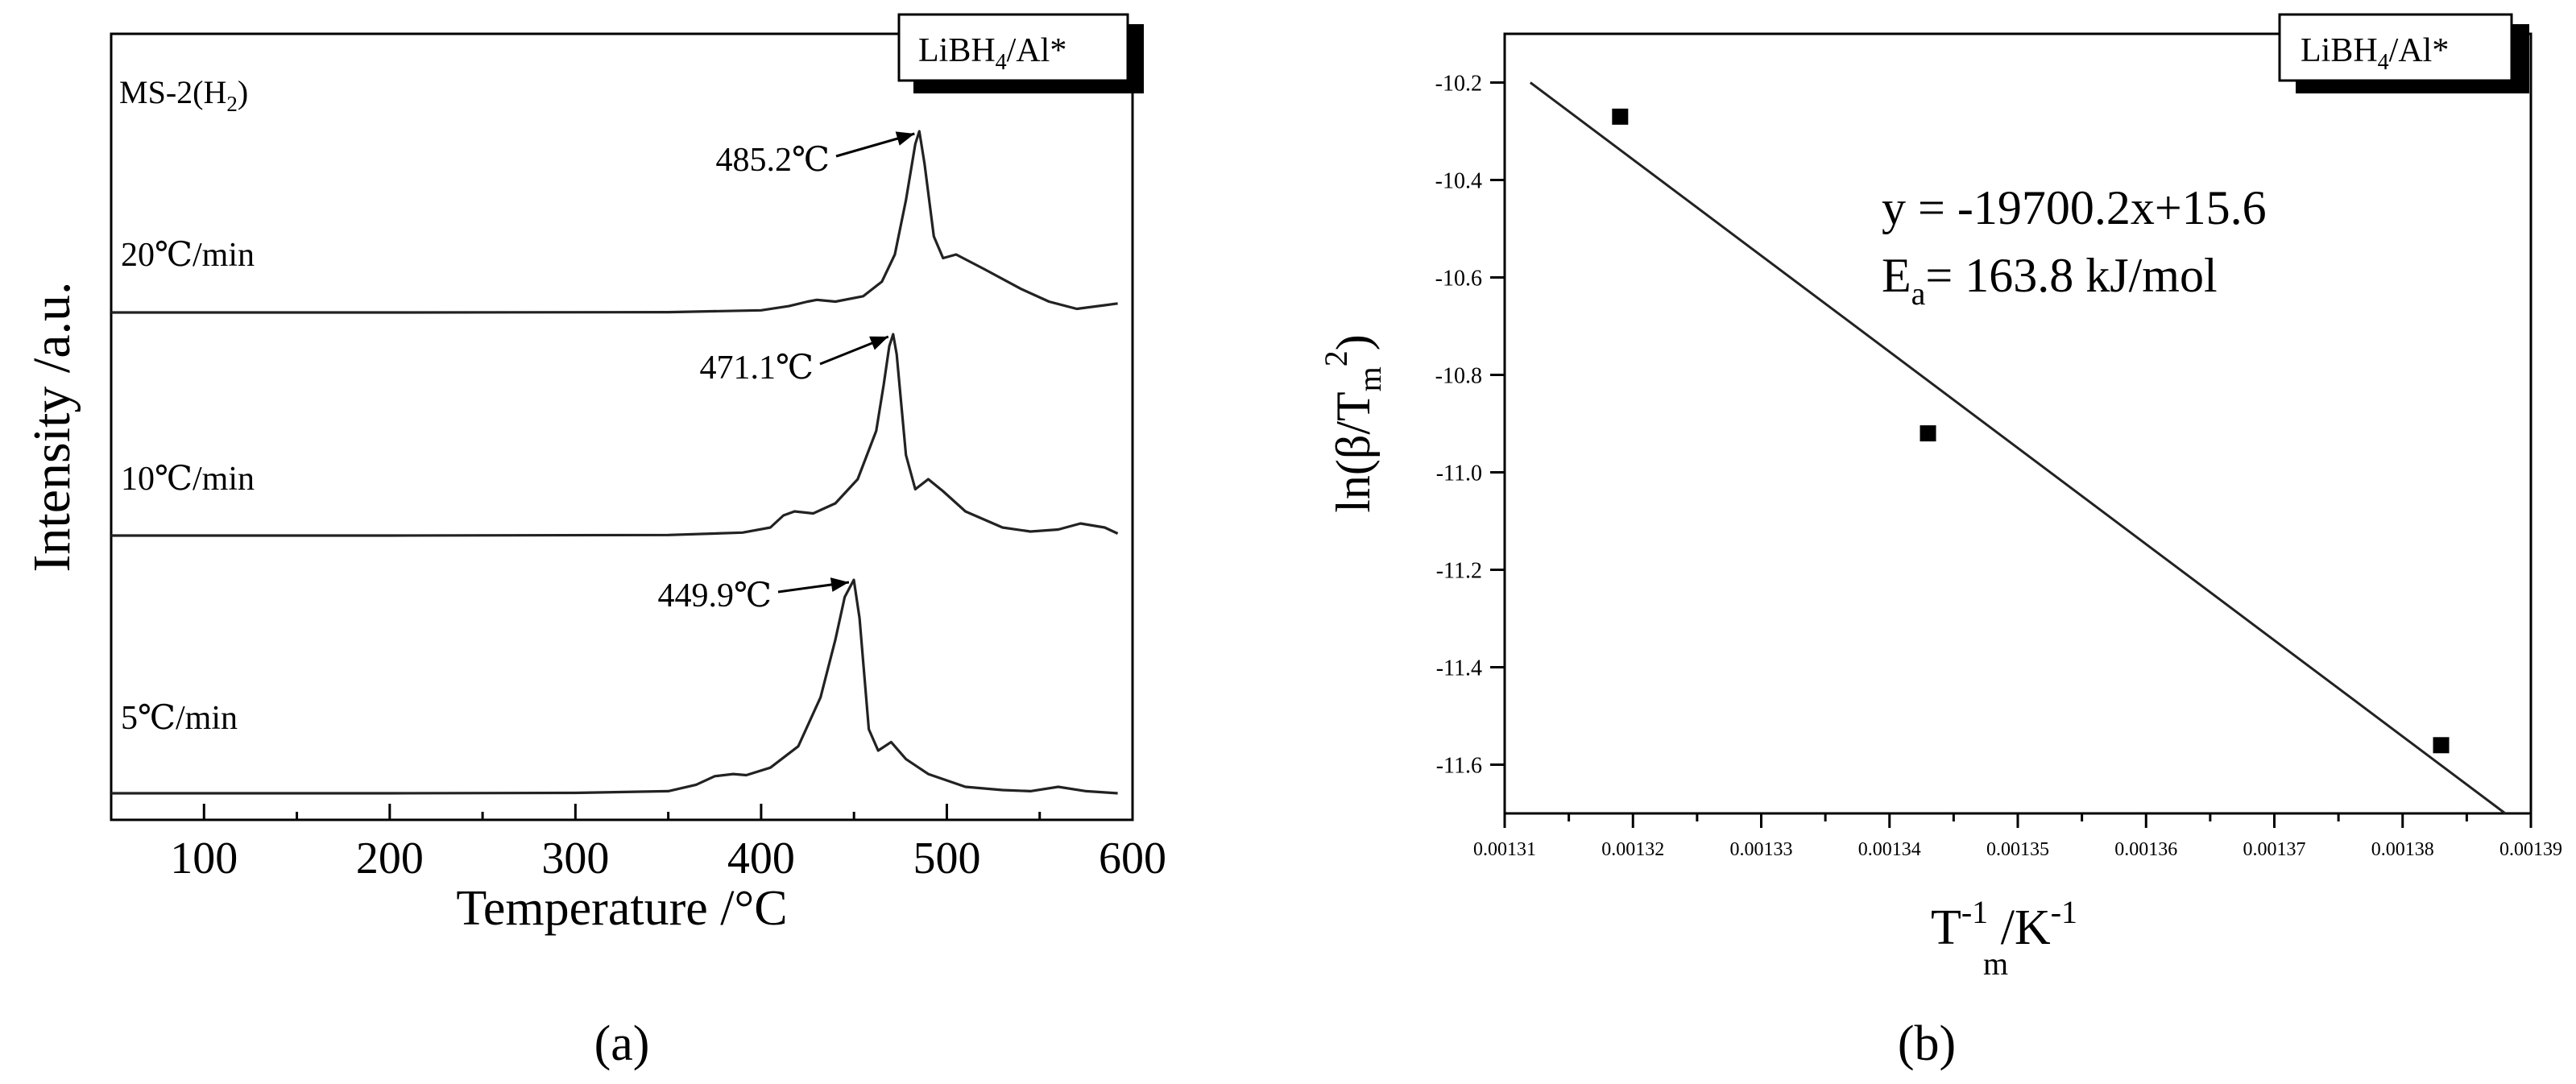  I want to click on panel-b-legend-box, so click(2395, 47).